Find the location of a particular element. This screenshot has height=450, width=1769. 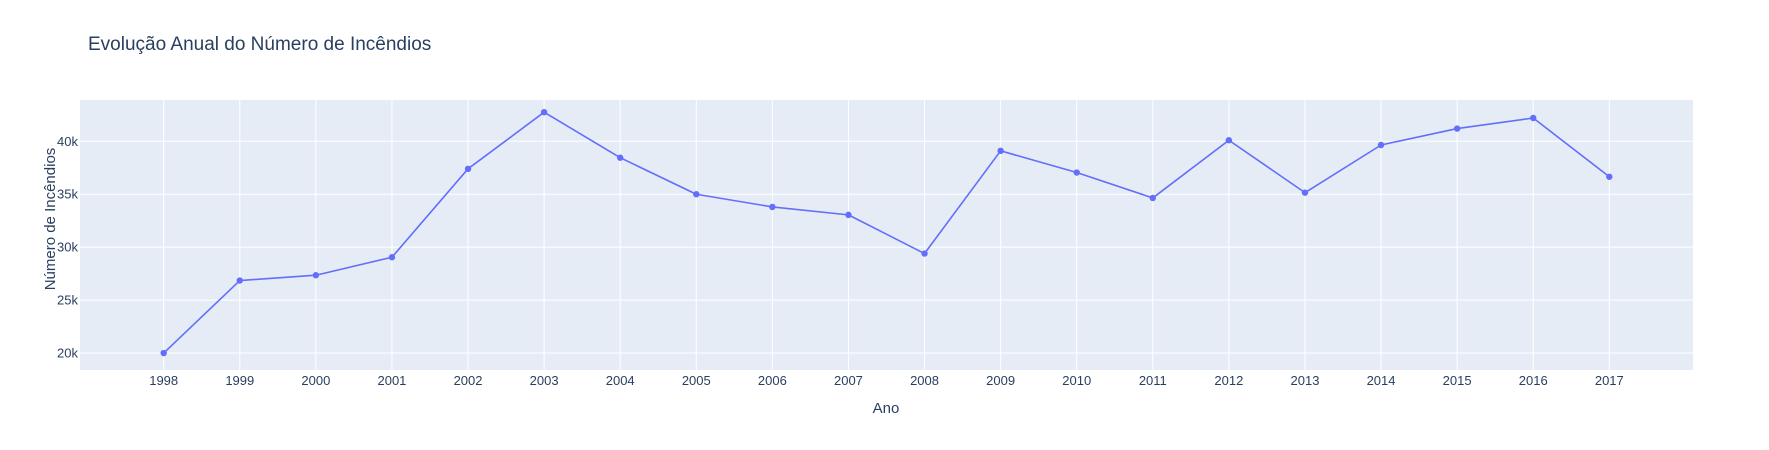

y-tick-label: 30k is located at coordinates (67, 247).